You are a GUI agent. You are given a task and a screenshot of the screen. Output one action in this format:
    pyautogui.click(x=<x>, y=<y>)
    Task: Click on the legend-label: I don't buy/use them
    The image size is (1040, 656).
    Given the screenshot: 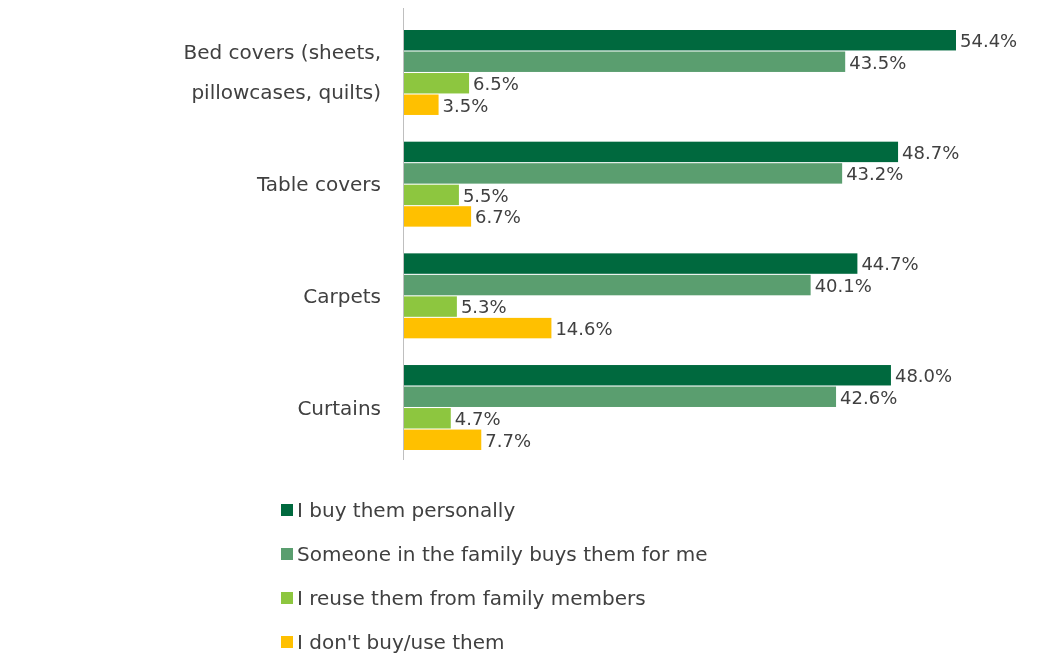 What is the action you would take?
    pyautogui.click(x=401, y=642)
    